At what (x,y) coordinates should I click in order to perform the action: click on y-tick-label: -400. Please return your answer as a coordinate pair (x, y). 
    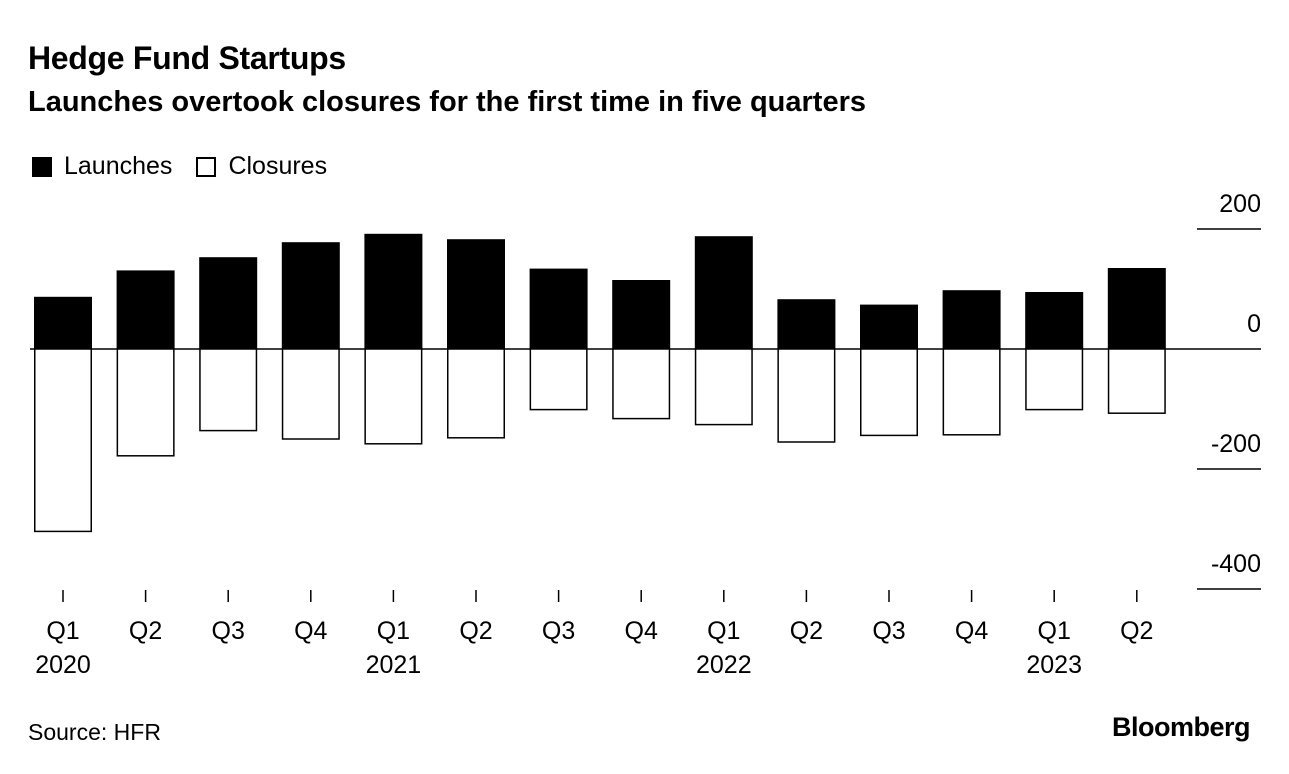
    Looking at the image, I should click on (1236, 564).